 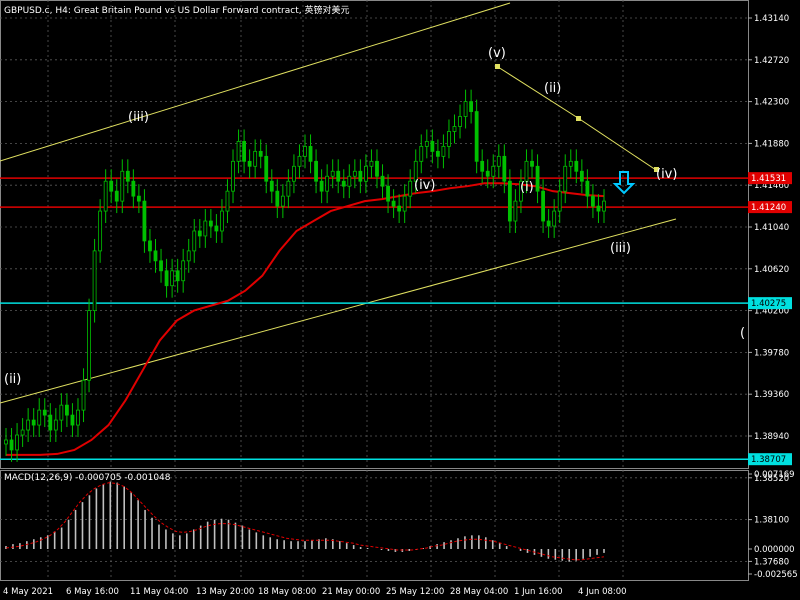 What do you see at coordinates (771, 144) in the screenshot?
I see `y-tick-label: 1.41880` at bounding box center [771, 144].